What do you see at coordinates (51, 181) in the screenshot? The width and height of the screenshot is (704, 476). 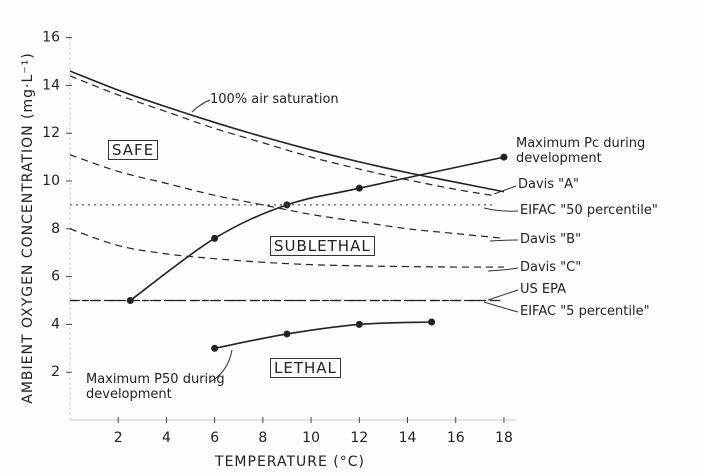 I see `y-tick-label: 10` at bounding box center [51, 181].